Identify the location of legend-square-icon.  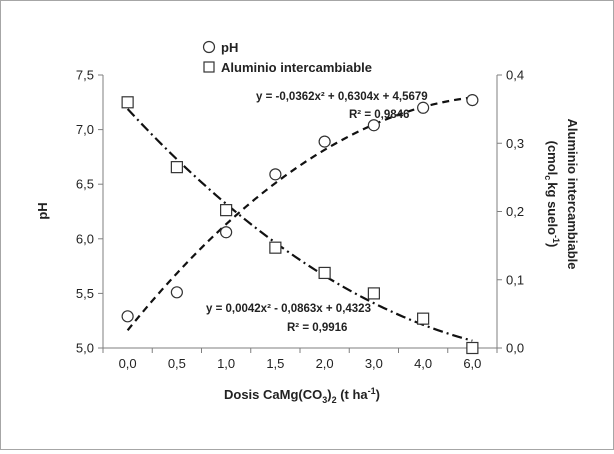
(209, 67).